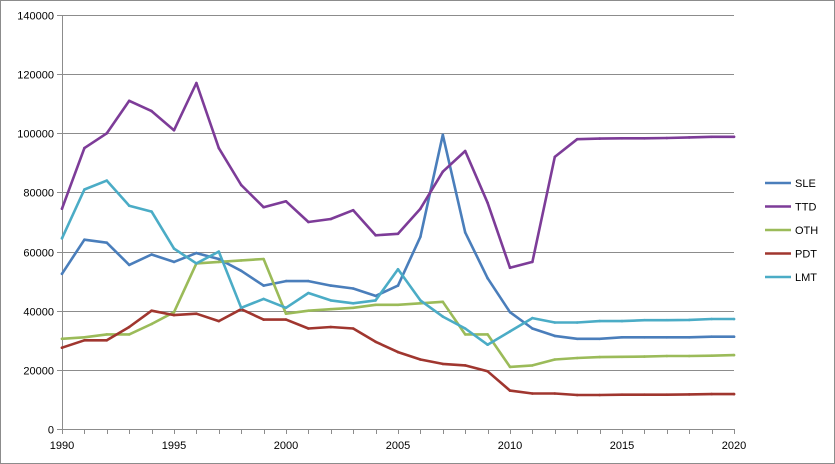  What do you see at coordinates (791, 255) in the screenshot?
I see `legend-item-pdt: PDT` at bounding box center [791, 255].